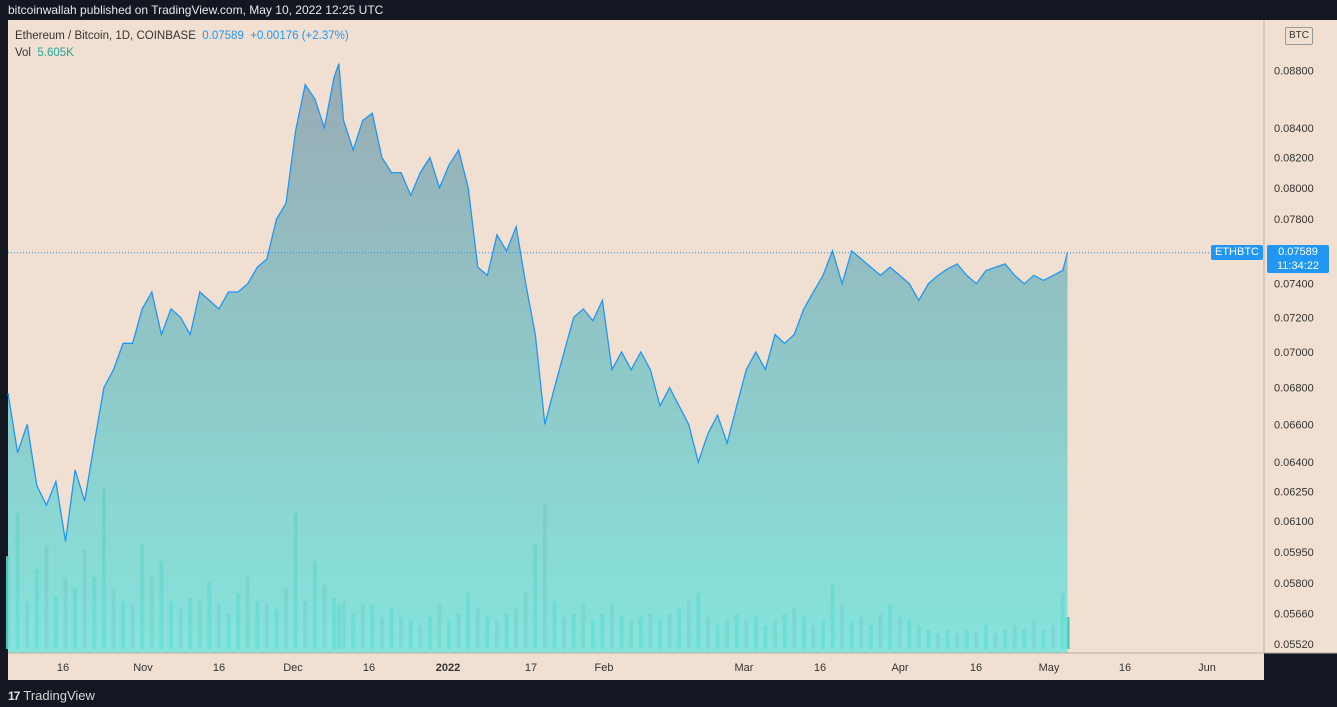 Image resolution: width=1337 pixels, height=707 pixels. What do you see at coordinates (1294, 129) in the screenshot?
I see `price-tick-label: 0.08400` at bounding box center [1294, 129].